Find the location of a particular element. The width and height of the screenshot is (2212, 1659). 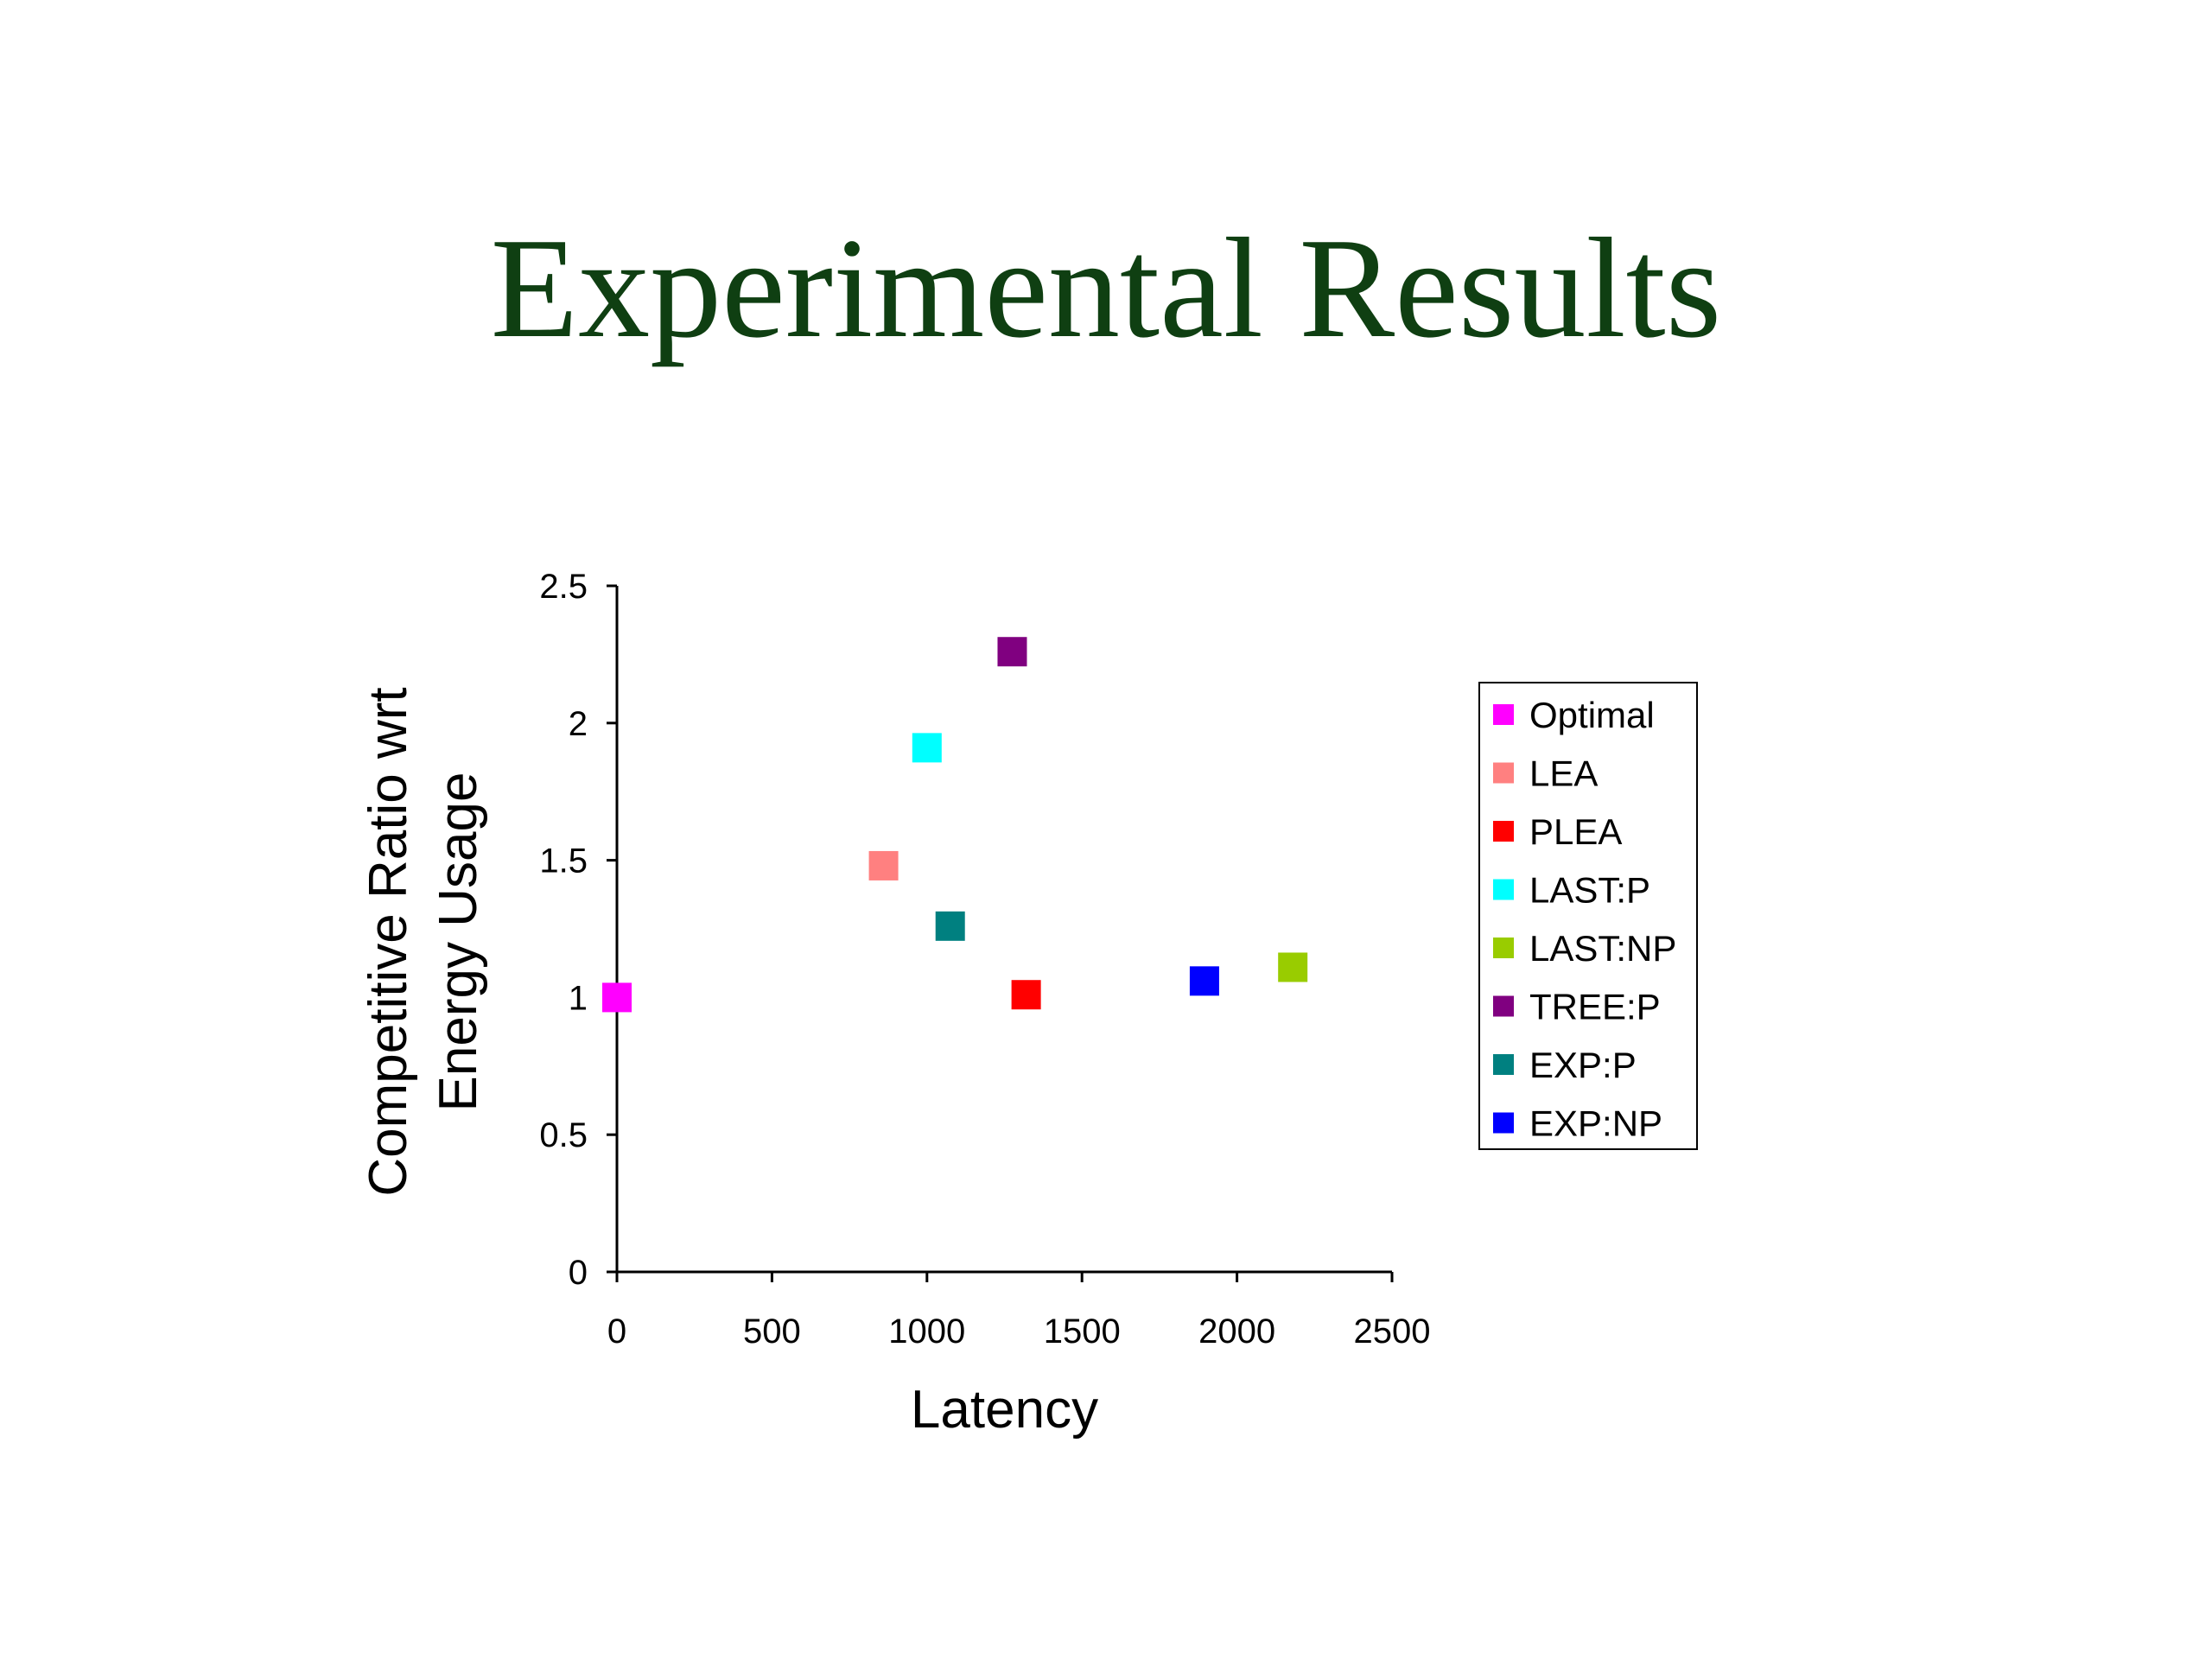

y-axis-title: Competitive Ratio wrt Energy Usage is located at coordinates (423, 941).